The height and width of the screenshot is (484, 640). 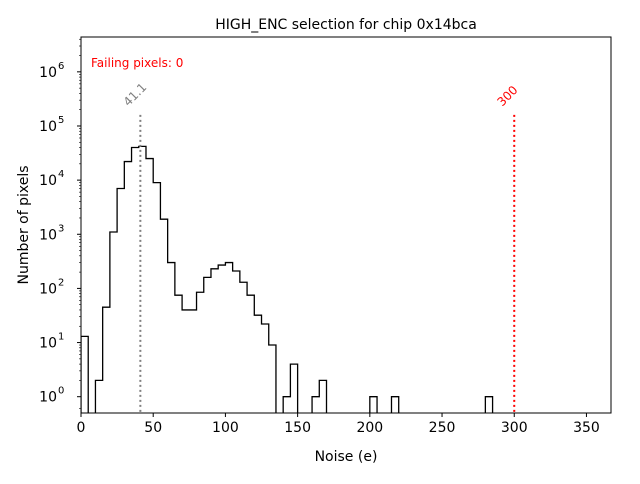 I want to click on chart-title: HIGH_ENC selection for chip 0x14bca, so click(x=346, y=25).